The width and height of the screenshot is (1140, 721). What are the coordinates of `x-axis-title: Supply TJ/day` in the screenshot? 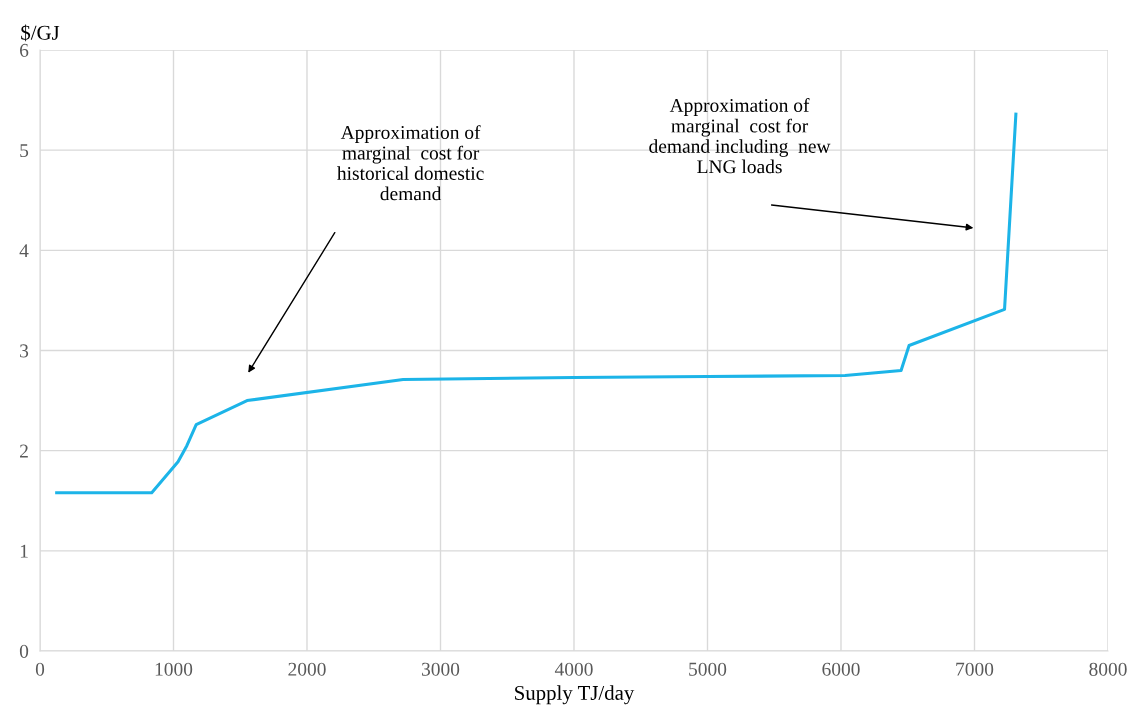 It's located at (575, 695).